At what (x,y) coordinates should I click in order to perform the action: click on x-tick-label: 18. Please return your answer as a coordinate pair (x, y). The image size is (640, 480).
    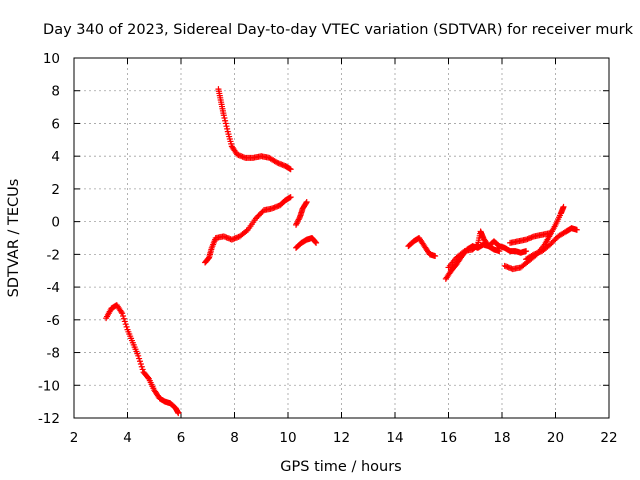
    Looking at the image, I should click on (501, 438).